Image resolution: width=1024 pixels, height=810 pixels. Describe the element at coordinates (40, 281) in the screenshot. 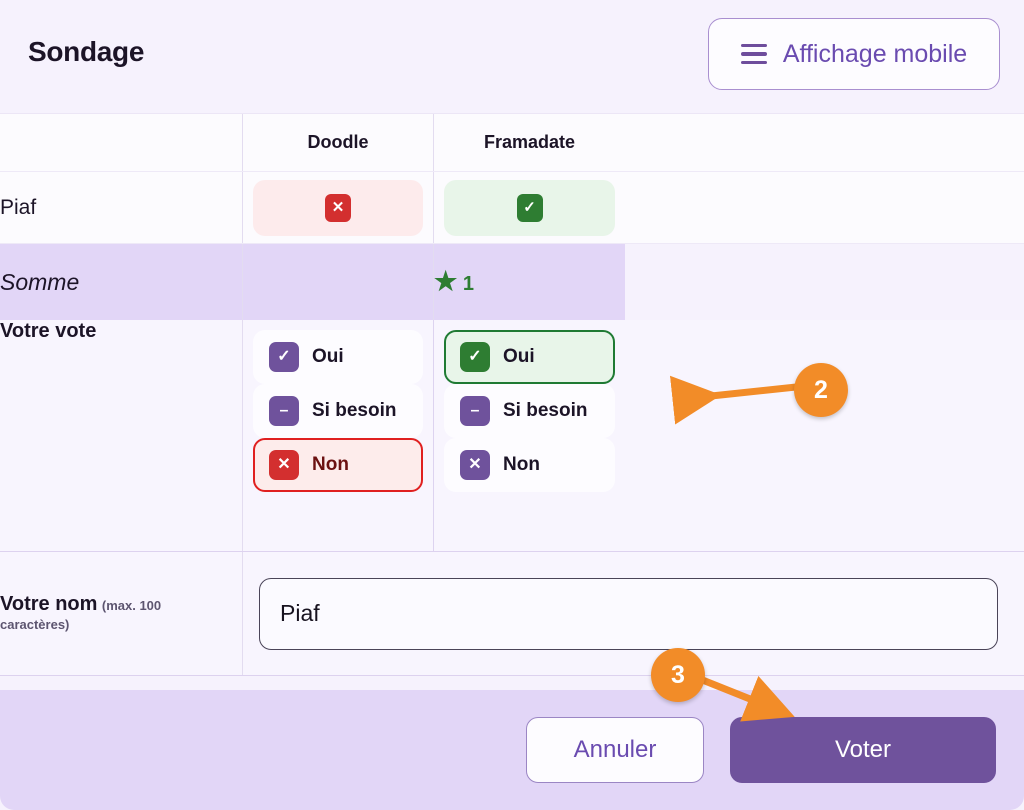

I see `sum-label: Somme` at that location.